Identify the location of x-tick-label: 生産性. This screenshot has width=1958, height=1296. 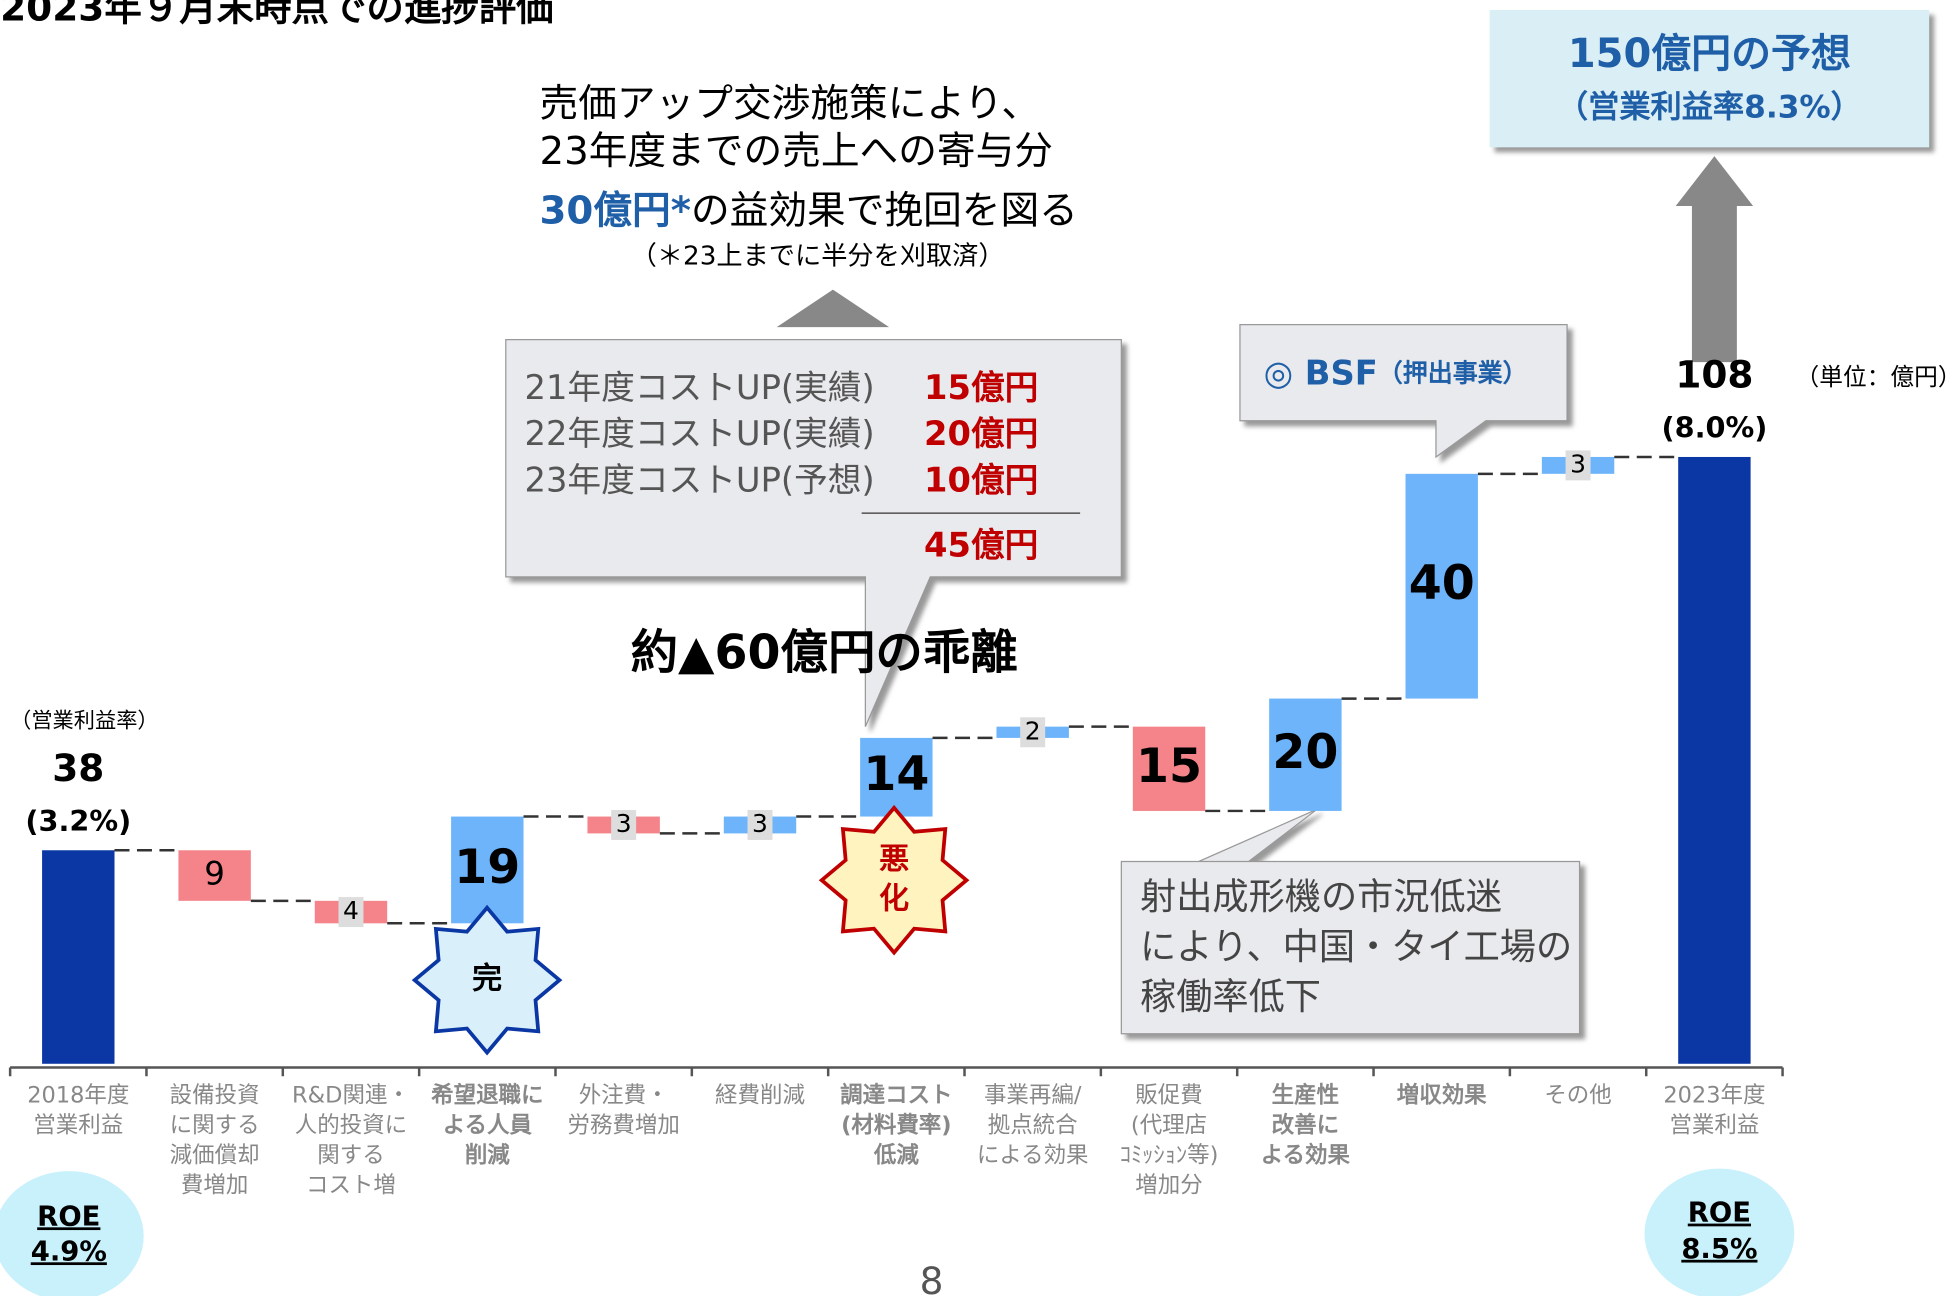
(1305, 1095).